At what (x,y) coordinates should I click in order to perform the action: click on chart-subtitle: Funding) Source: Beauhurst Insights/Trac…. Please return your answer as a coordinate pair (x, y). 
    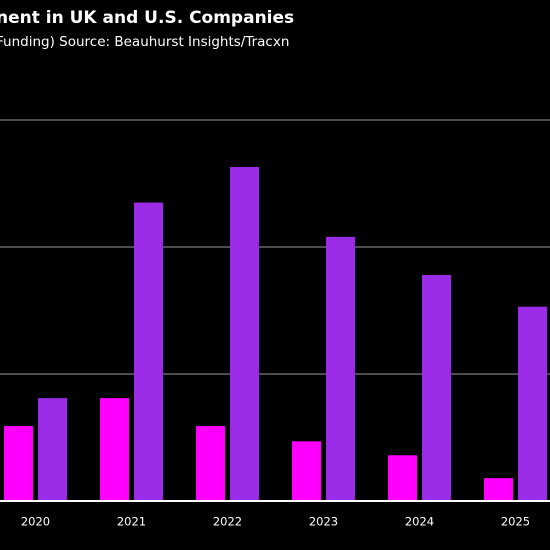
    Looking at the image, I should click on (144, 42).